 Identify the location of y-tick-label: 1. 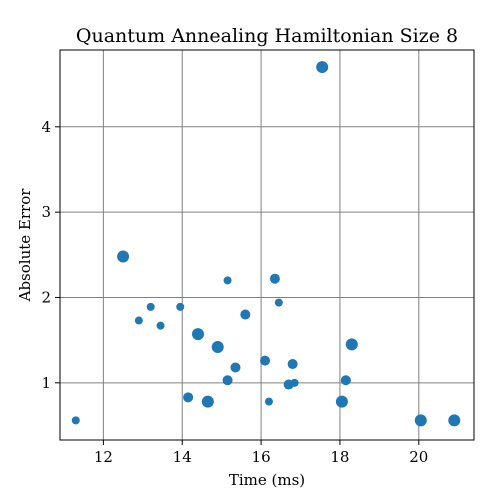
(46, 383).